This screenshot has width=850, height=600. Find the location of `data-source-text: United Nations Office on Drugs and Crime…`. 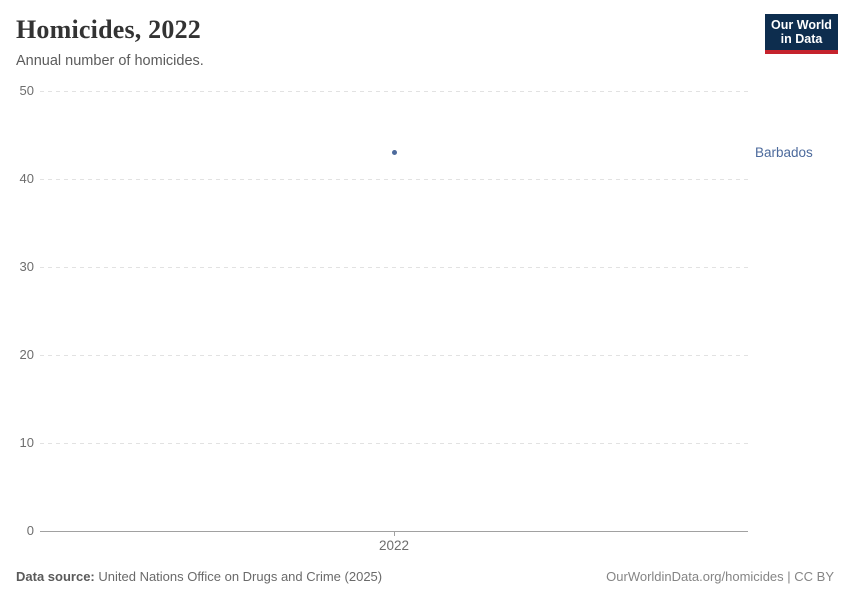

data-source-text: United Nations Office on Drugs and Crime… is located at coordinates (240, 576).